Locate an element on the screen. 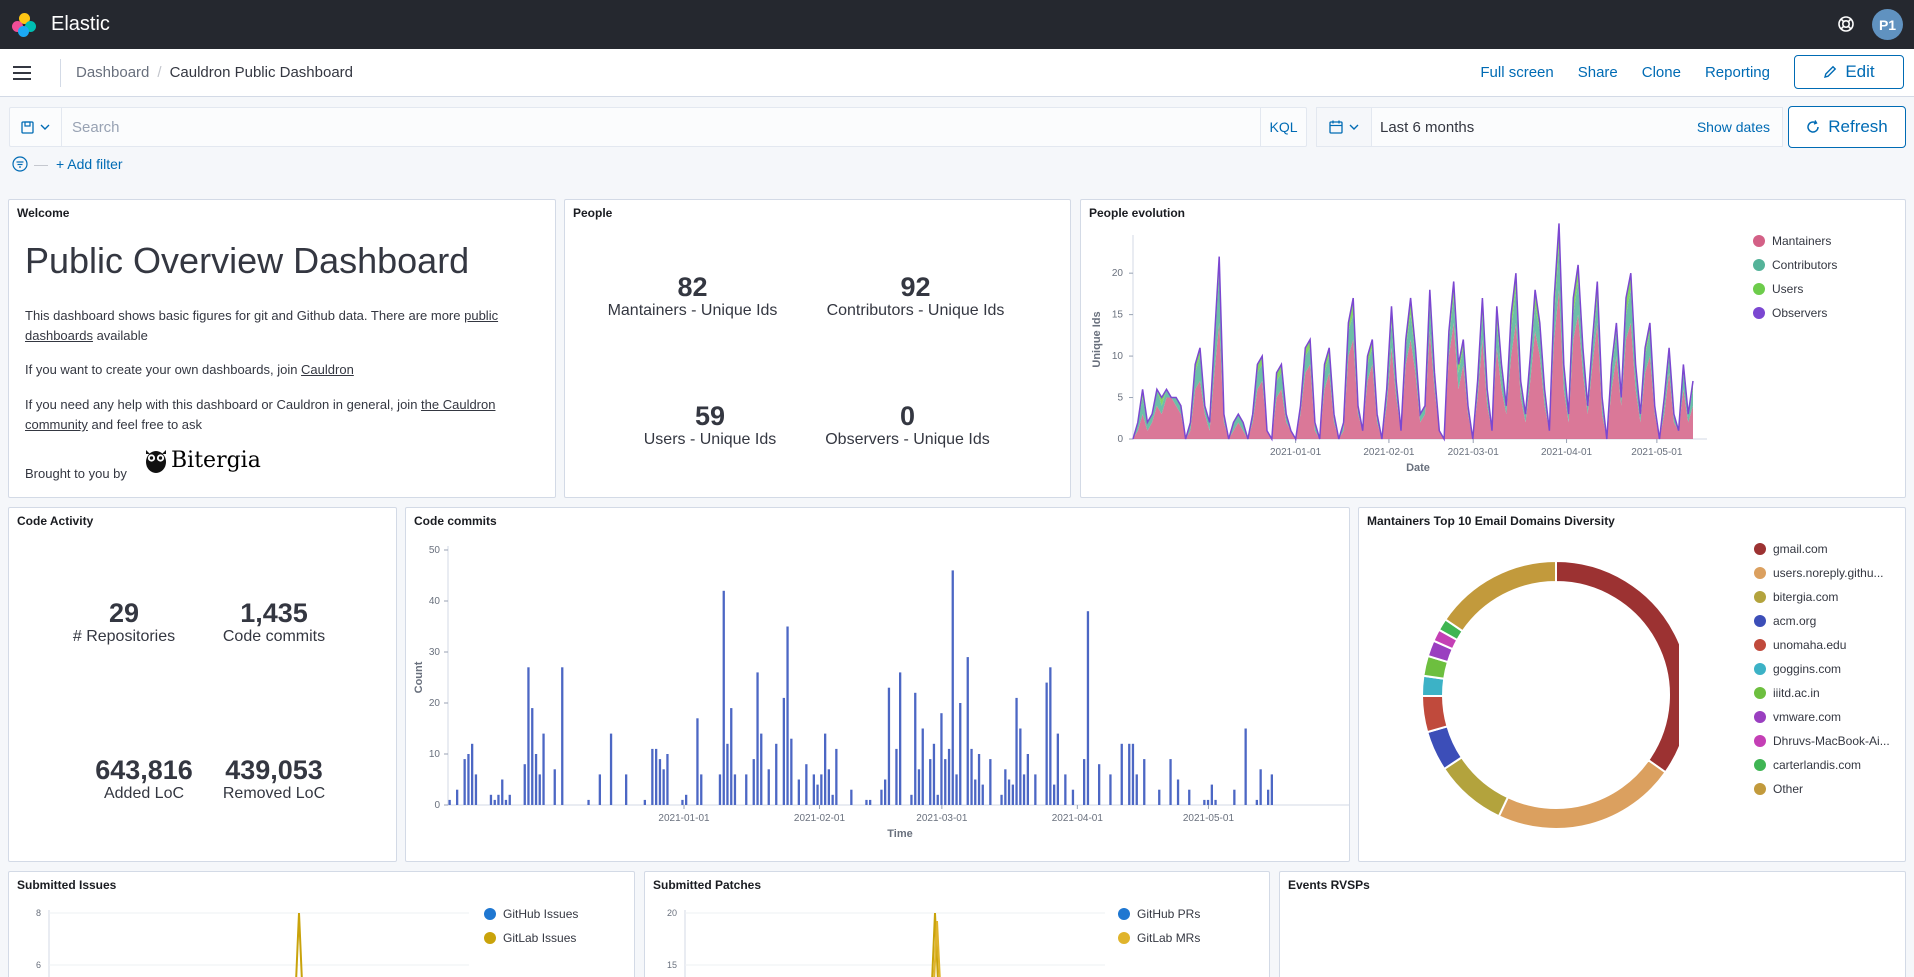 The width and height of the screenshot is (1914, 977). legend-item: Mantainers is located at coordinates (1795, 241).